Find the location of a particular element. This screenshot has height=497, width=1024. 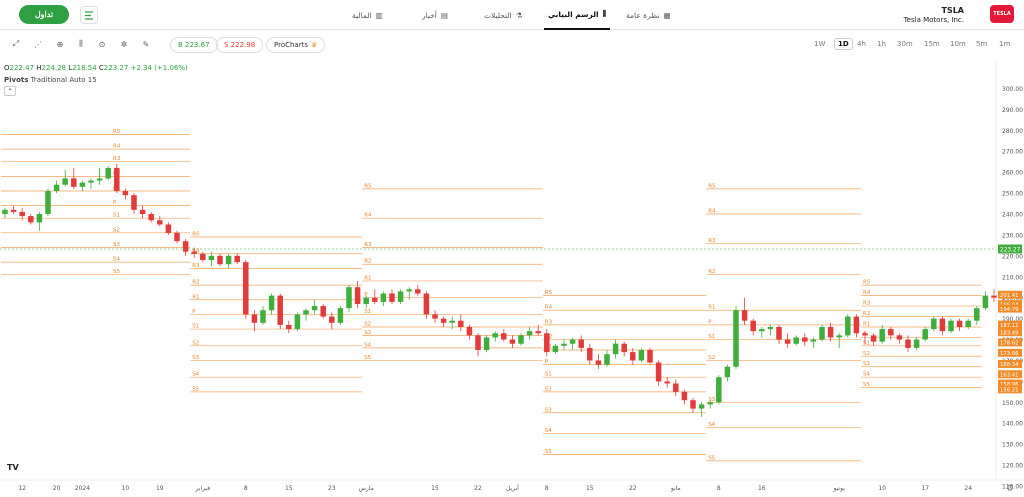

tab-financials: المالية ▥ is located at coordinates (367, 15).